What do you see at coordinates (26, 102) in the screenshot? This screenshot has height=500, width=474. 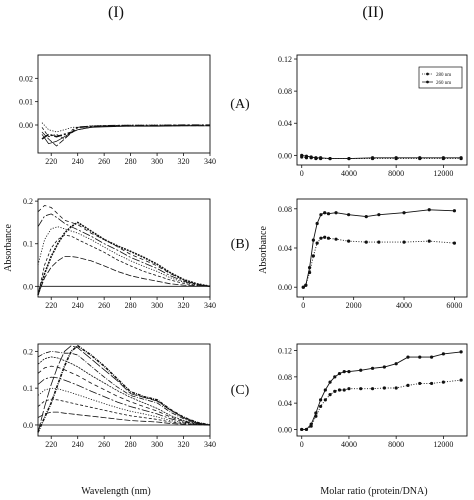 I see `y-tick-label: 0.01` at bounding box center [26, 102].